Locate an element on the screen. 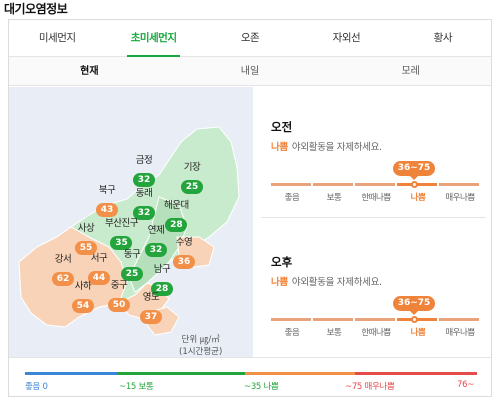 Image resolution: width=500 pixels, height=400 pixels. tab-ozone: 오존 is located at coordinates (250, 38).